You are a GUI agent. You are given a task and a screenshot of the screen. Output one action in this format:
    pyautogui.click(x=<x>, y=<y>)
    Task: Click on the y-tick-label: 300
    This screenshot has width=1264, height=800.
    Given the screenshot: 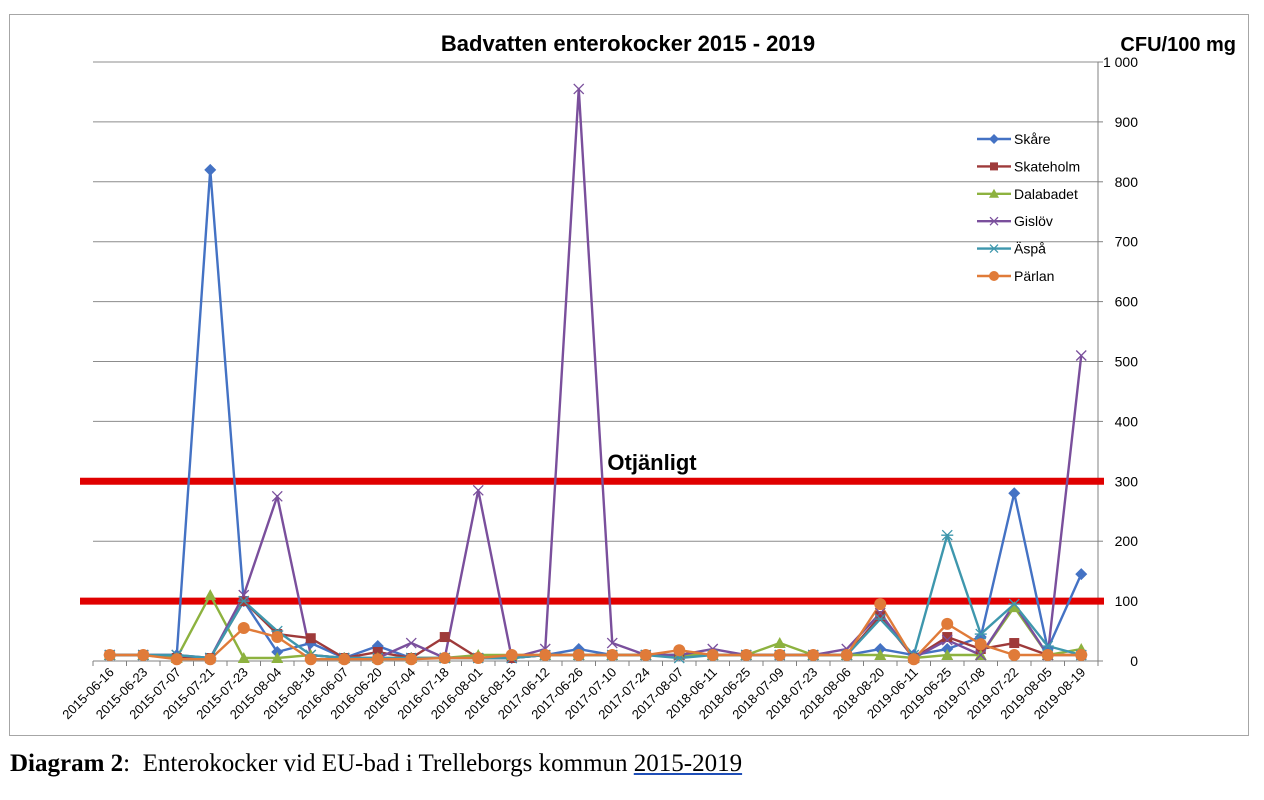 What is the action you would take?
    pyautogui.click(x=1127, y=481)
    